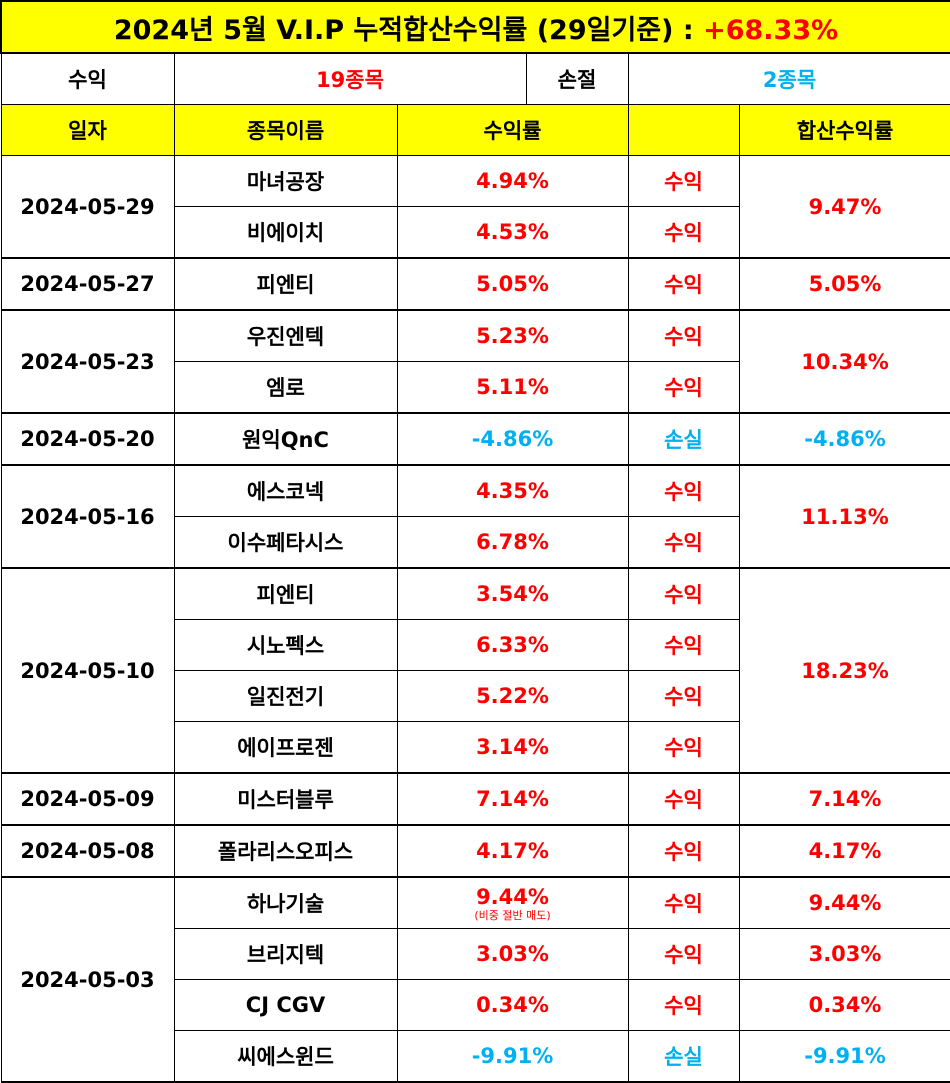 This screenshot has height=1083, width=950. I want to click on profit-label: 수익, so click(87, 78).